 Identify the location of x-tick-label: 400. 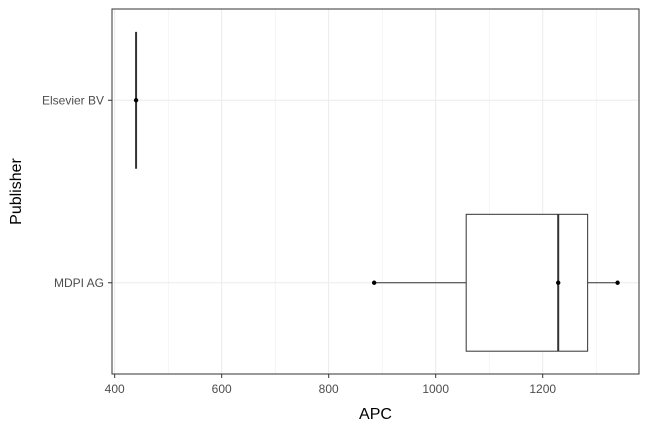
(115, 389).